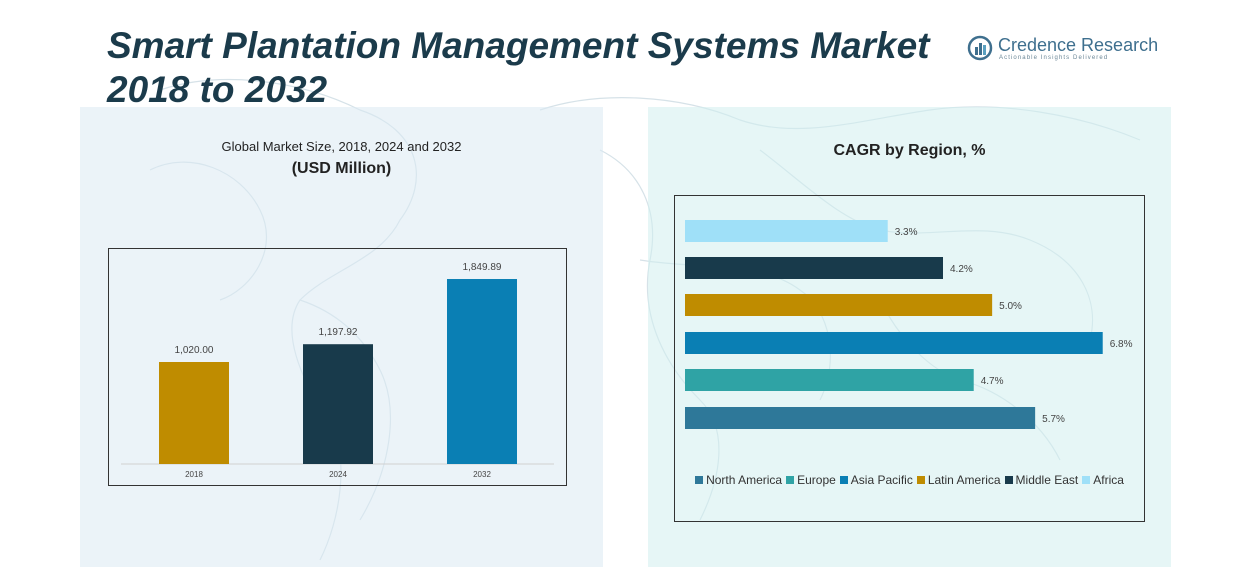 This screenshot has width=1253, height=583. Describe the element at coordinates (894, 343) in the screenshot. I see `bar-asia-pacific` at that location.